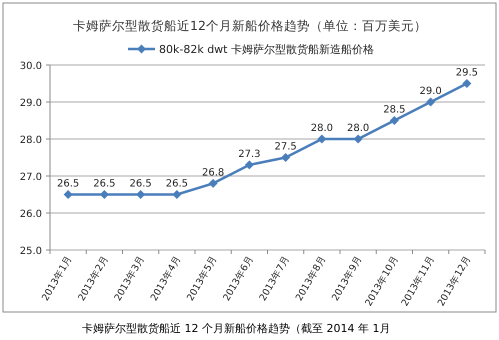 The width and height of the screenshot is (499, 340). Describe the element at coordinates (31, 140) in the screenshot. I see `y-tick-label: 28.0` at that location.